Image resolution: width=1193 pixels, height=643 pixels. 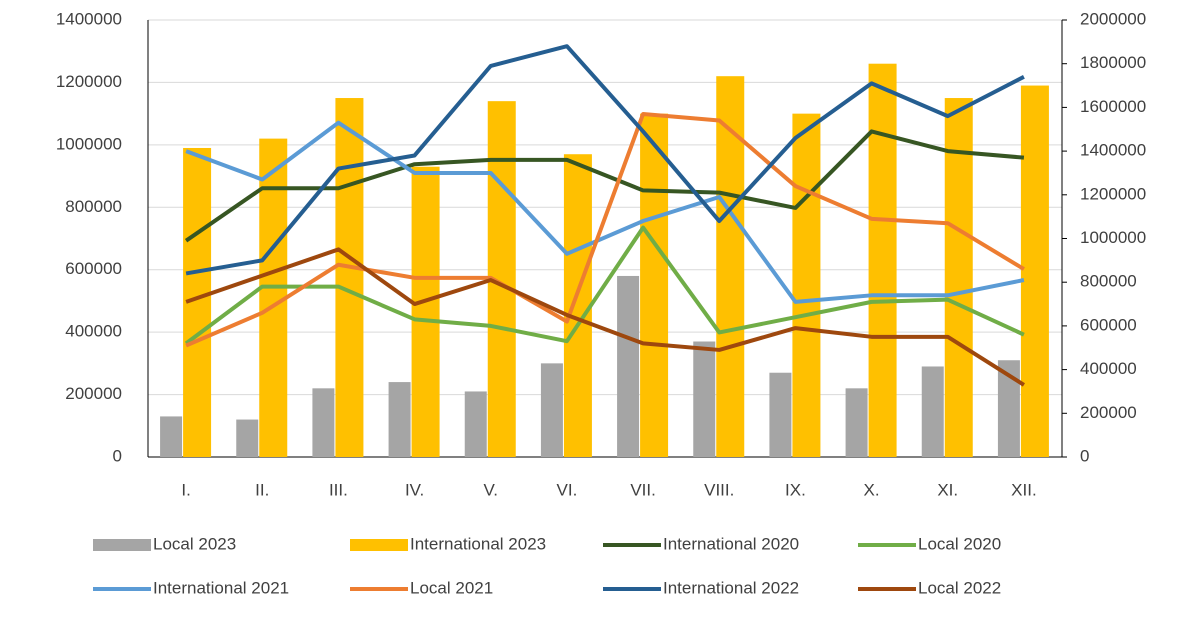 What do you see at coordinates (567, 489) in the screenshot?
I see `x-tick-label: VI.` at bounding box center [567, 489].